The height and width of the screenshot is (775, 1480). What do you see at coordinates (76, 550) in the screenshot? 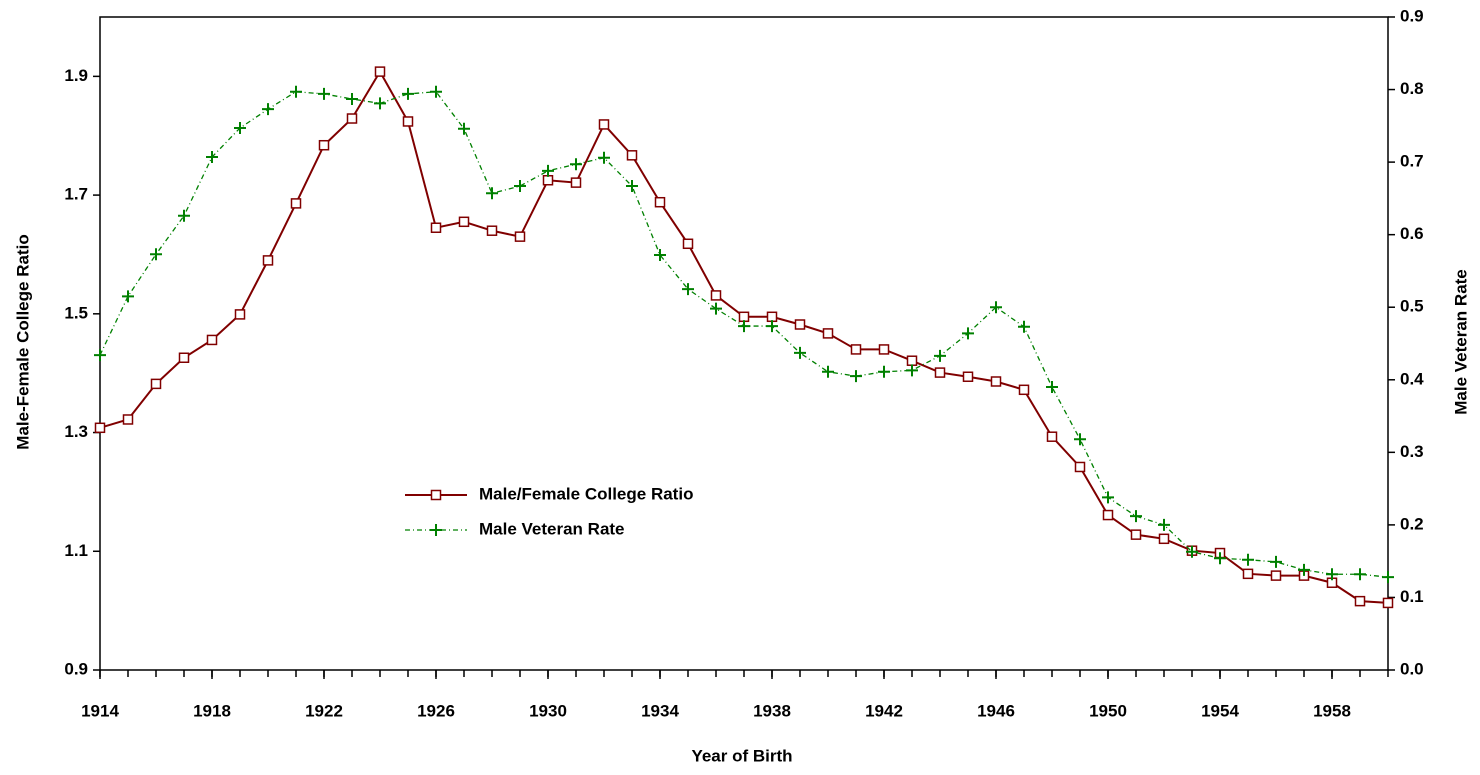
I see `y-tick-label: 1.1` at bounding box center [76, 550].